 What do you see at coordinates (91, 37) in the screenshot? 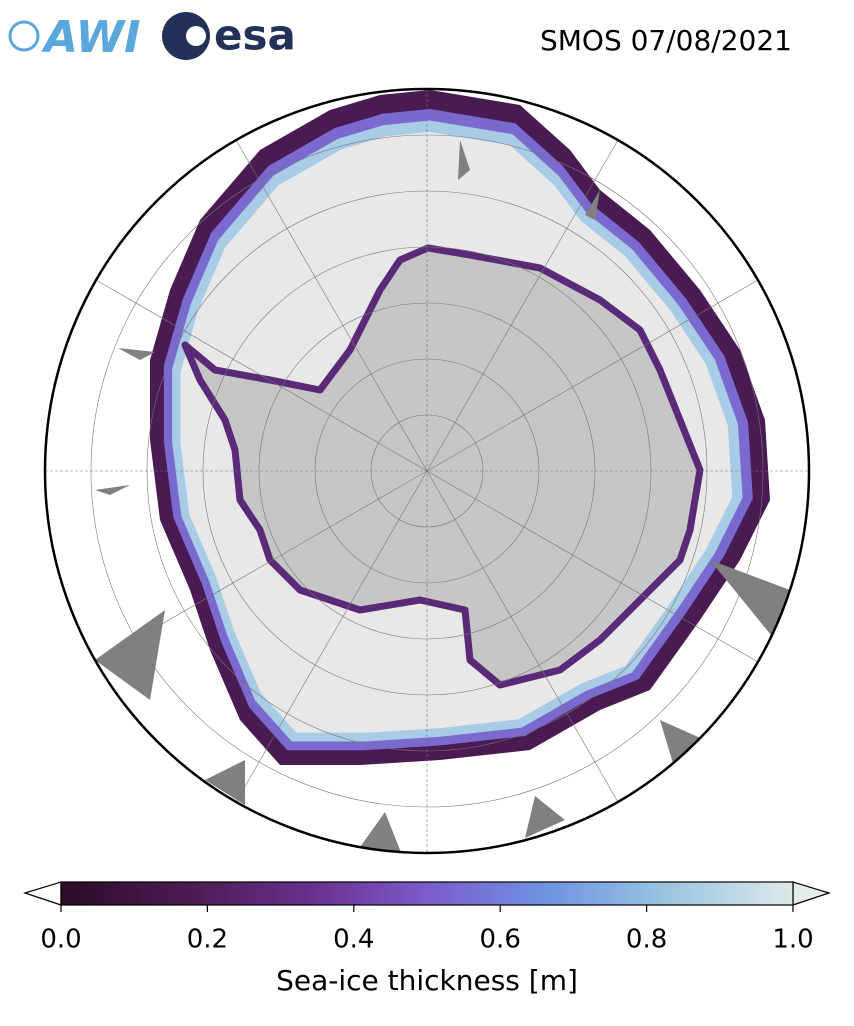
I see `awi-logo-text: AWI` at bounding box center [91, 37].